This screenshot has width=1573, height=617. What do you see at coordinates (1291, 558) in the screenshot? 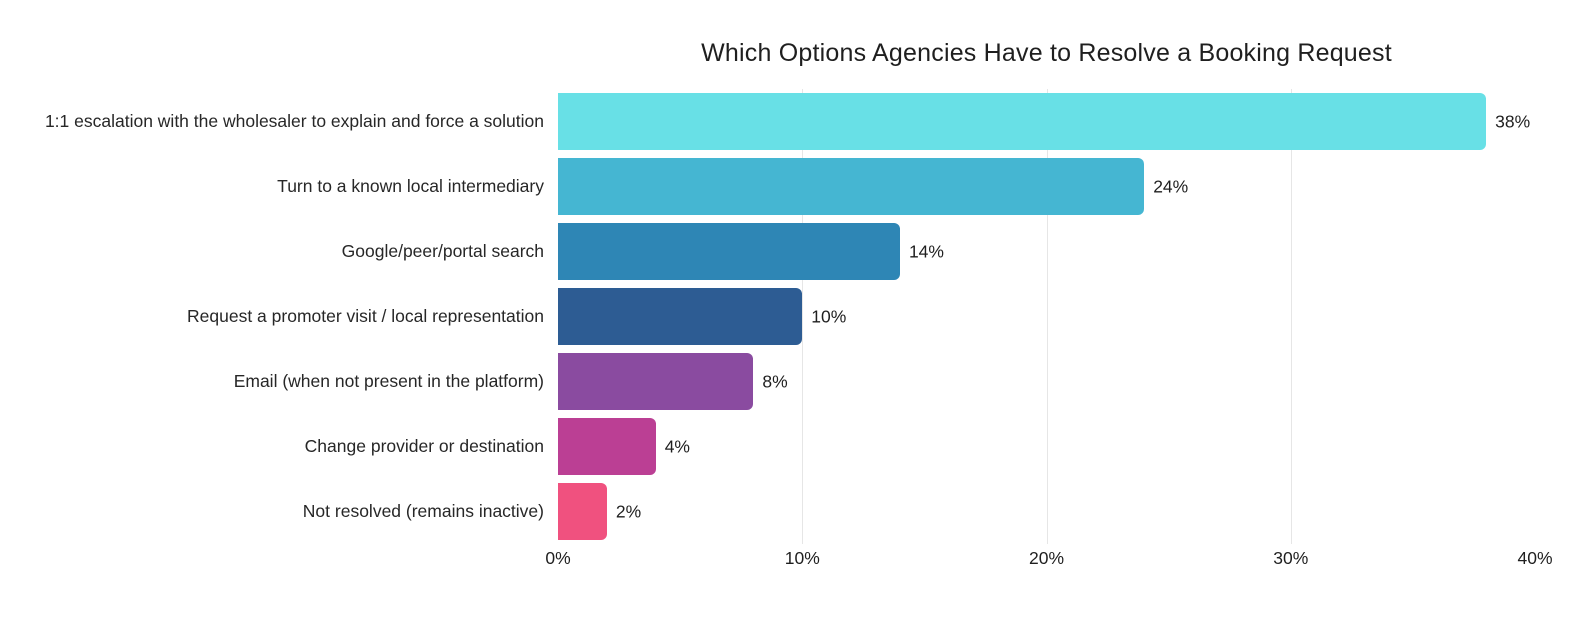
I see `x-tick-label: 30%` at bounding box center [1291, 558].